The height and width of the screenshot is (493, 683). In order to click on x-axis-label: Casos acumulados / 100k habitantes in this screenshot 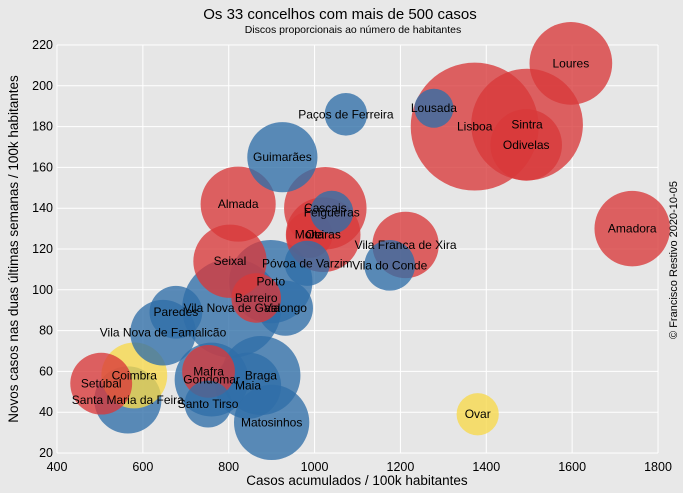, I will do `click(357, 480)`.